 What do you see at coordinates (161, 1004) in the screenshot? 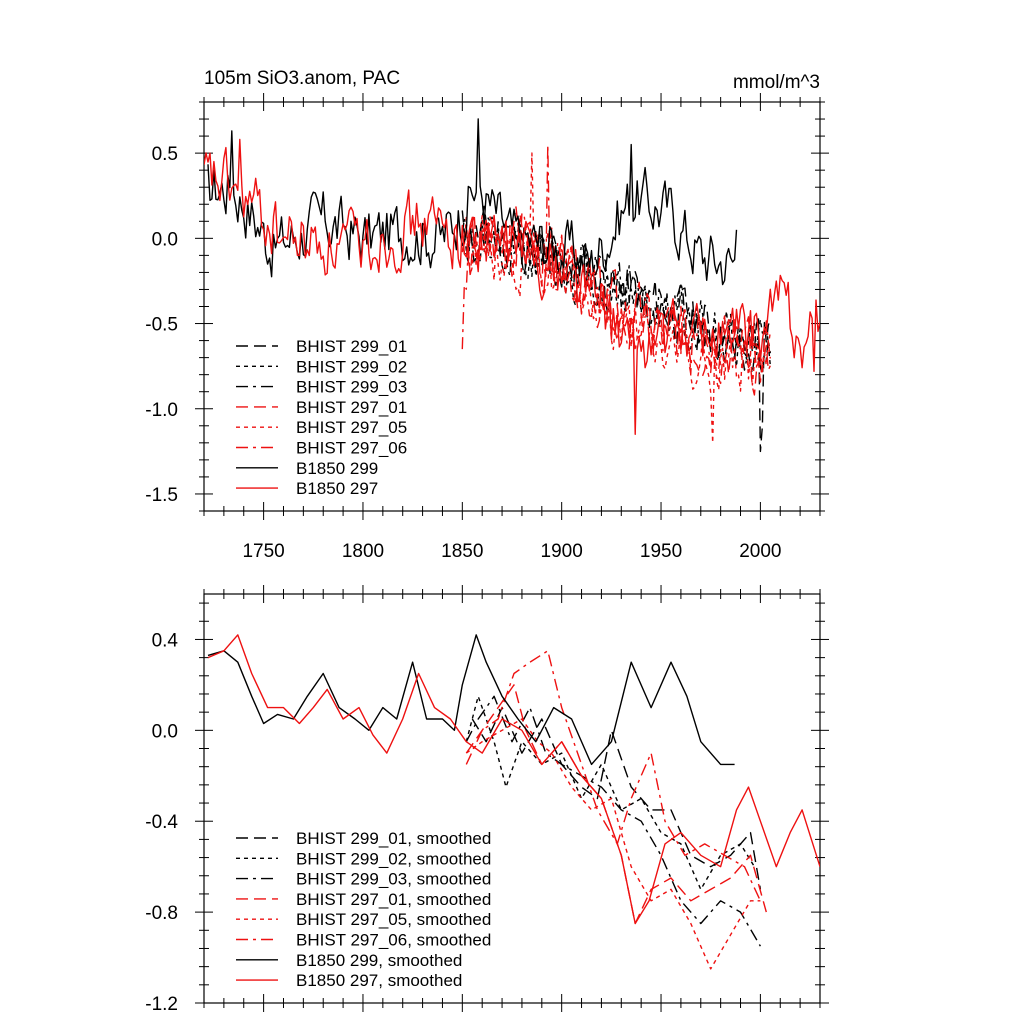
I see `y-tick-label: -1.2` at bounding box center [161, 1004].